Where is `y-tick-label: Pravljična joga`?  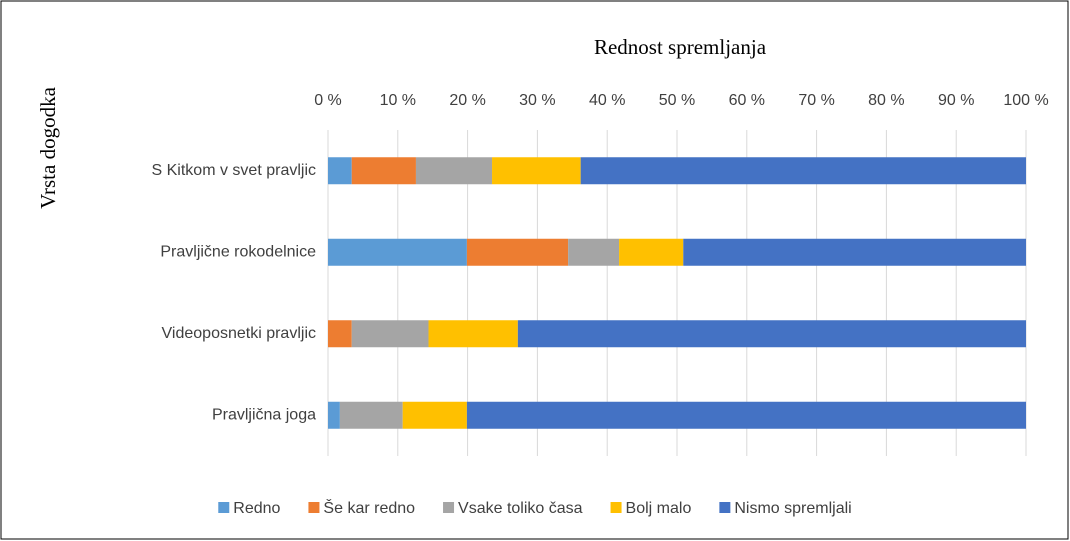 y-tick-label: Pravljična joga is located at coordinates (264, 414).